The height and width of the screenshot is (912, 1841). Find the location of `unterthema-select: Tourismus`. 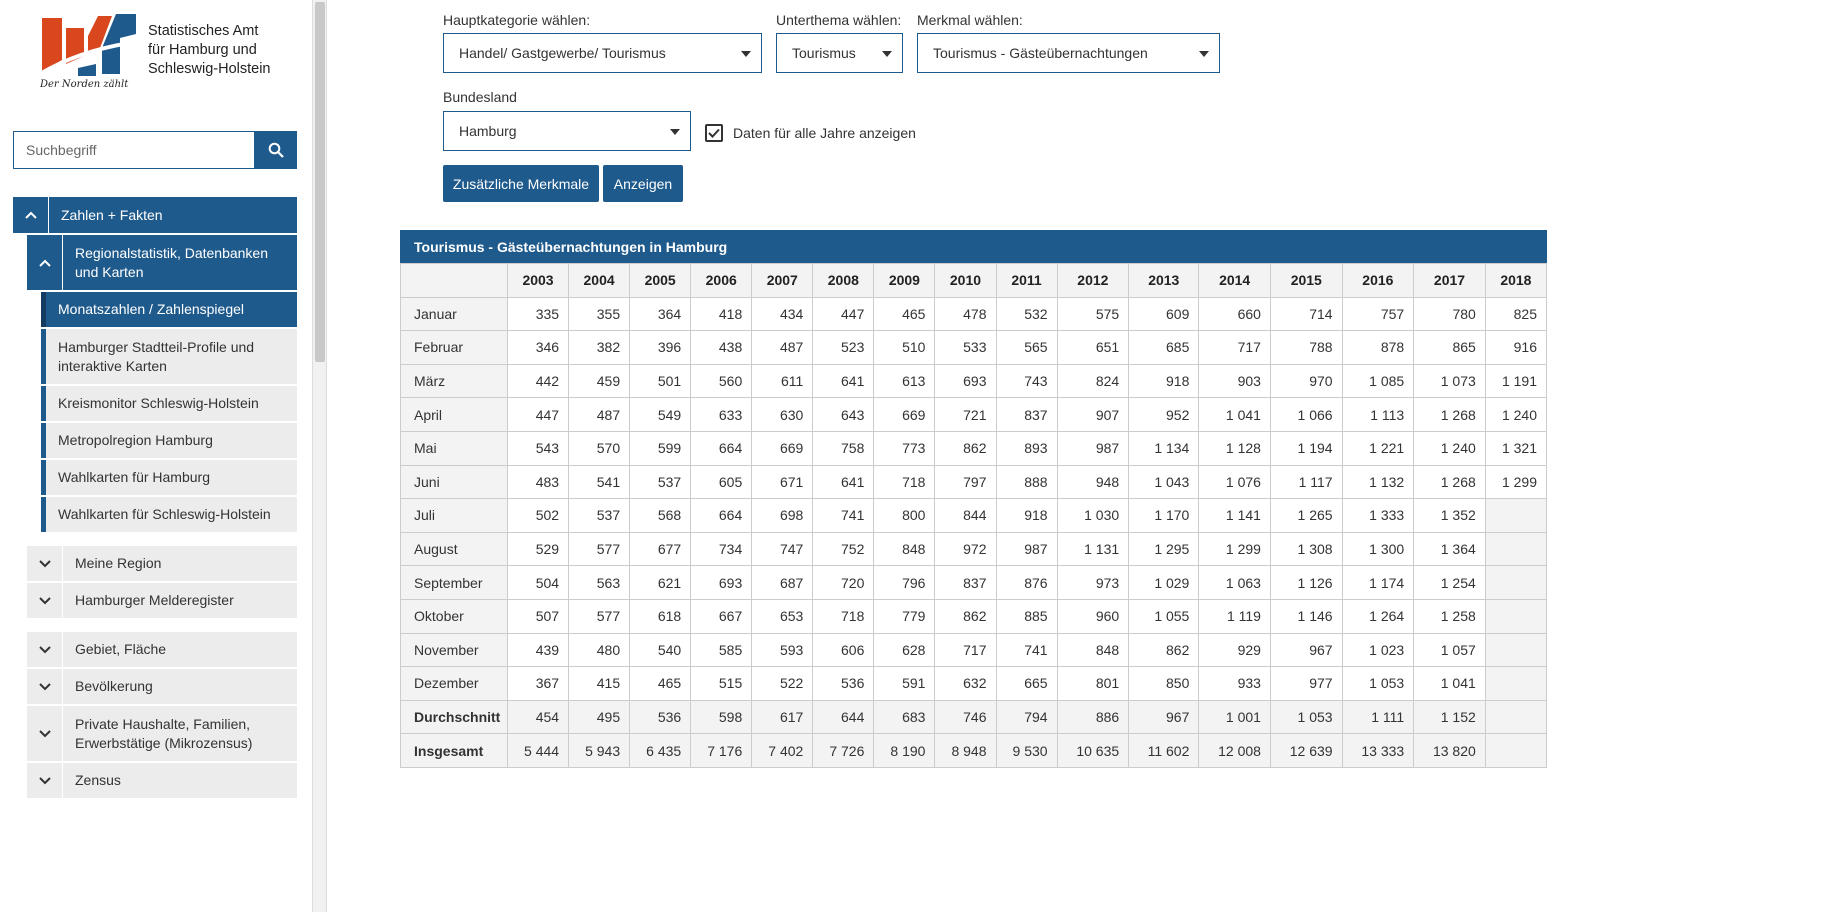

unterthema-select: Tourismus is located at coordinates (839, 53).